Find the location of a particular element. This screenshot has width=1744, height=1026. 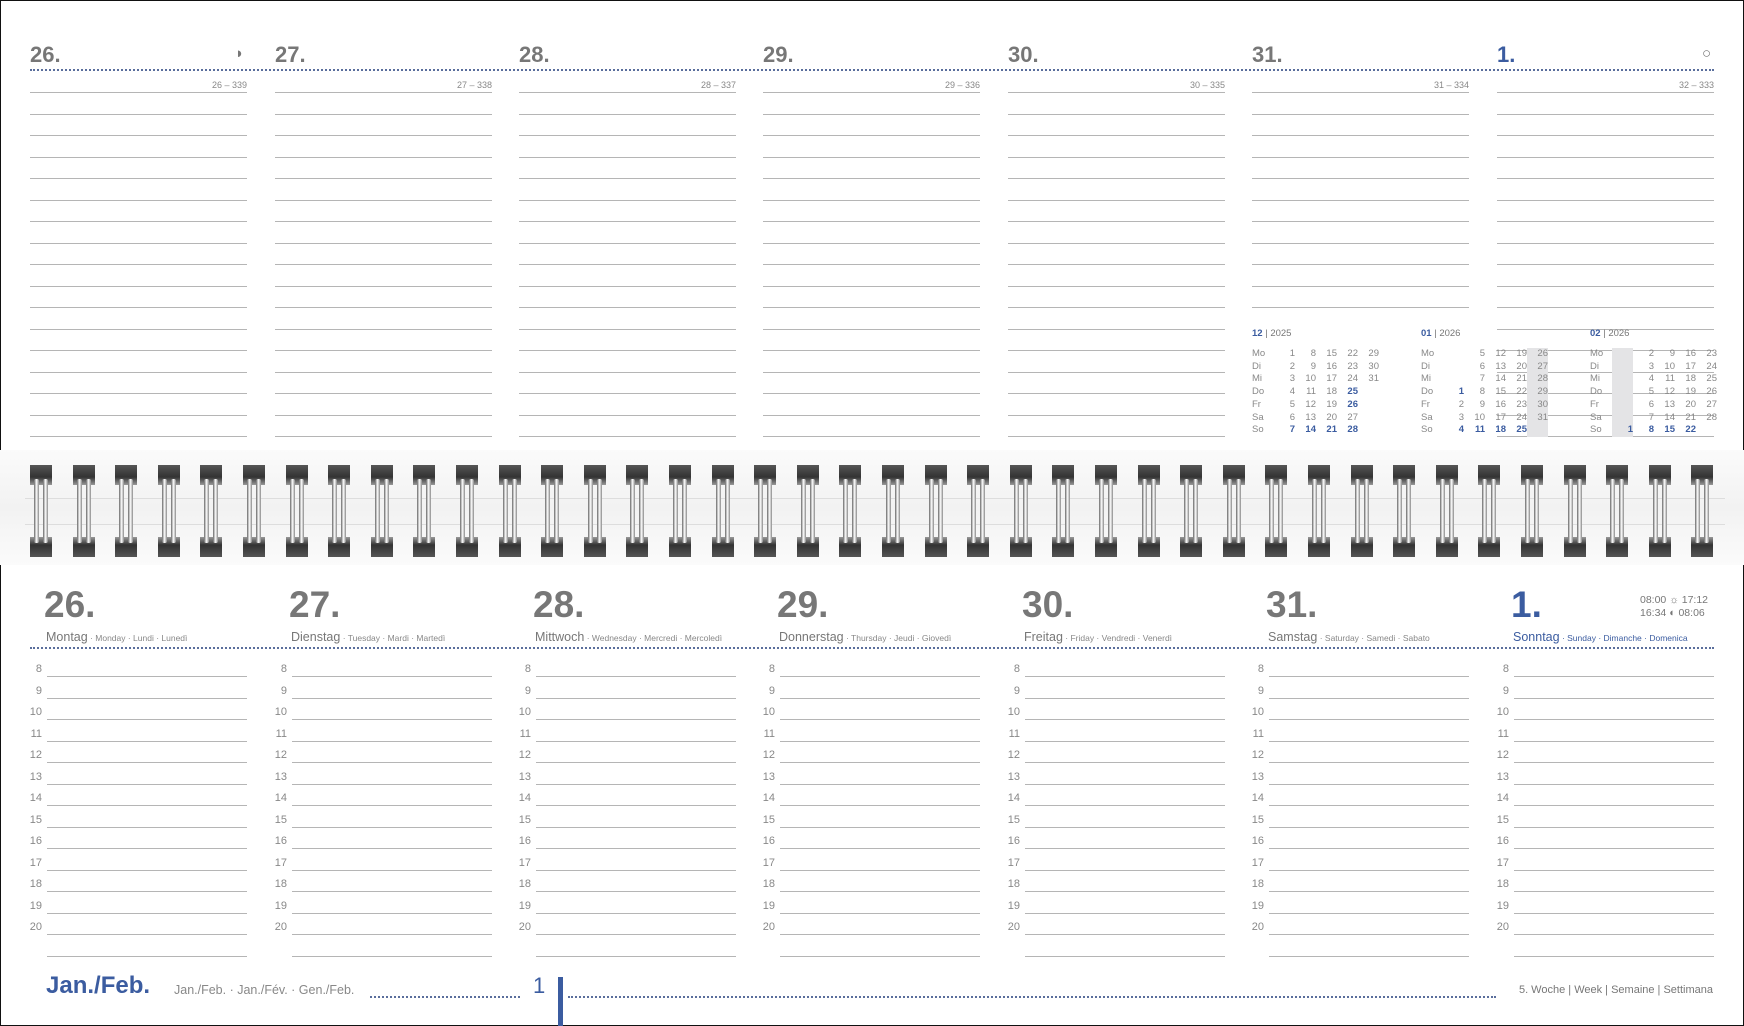

calendar-day: 13 is located at coordinates (1669, 404).